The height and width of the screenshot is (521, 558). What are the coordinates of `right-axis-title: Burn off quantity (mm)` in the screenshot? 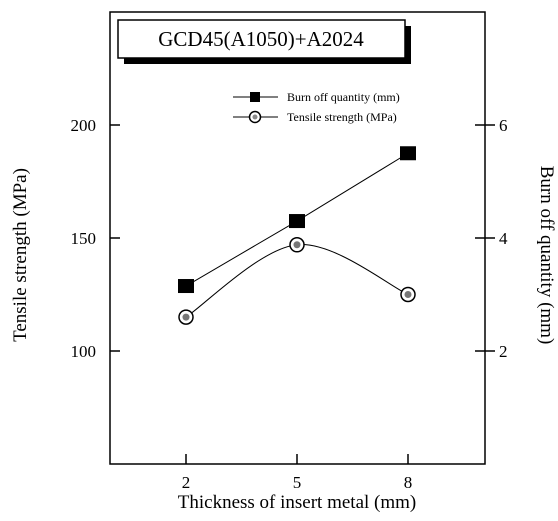 It's located at (546, 255).